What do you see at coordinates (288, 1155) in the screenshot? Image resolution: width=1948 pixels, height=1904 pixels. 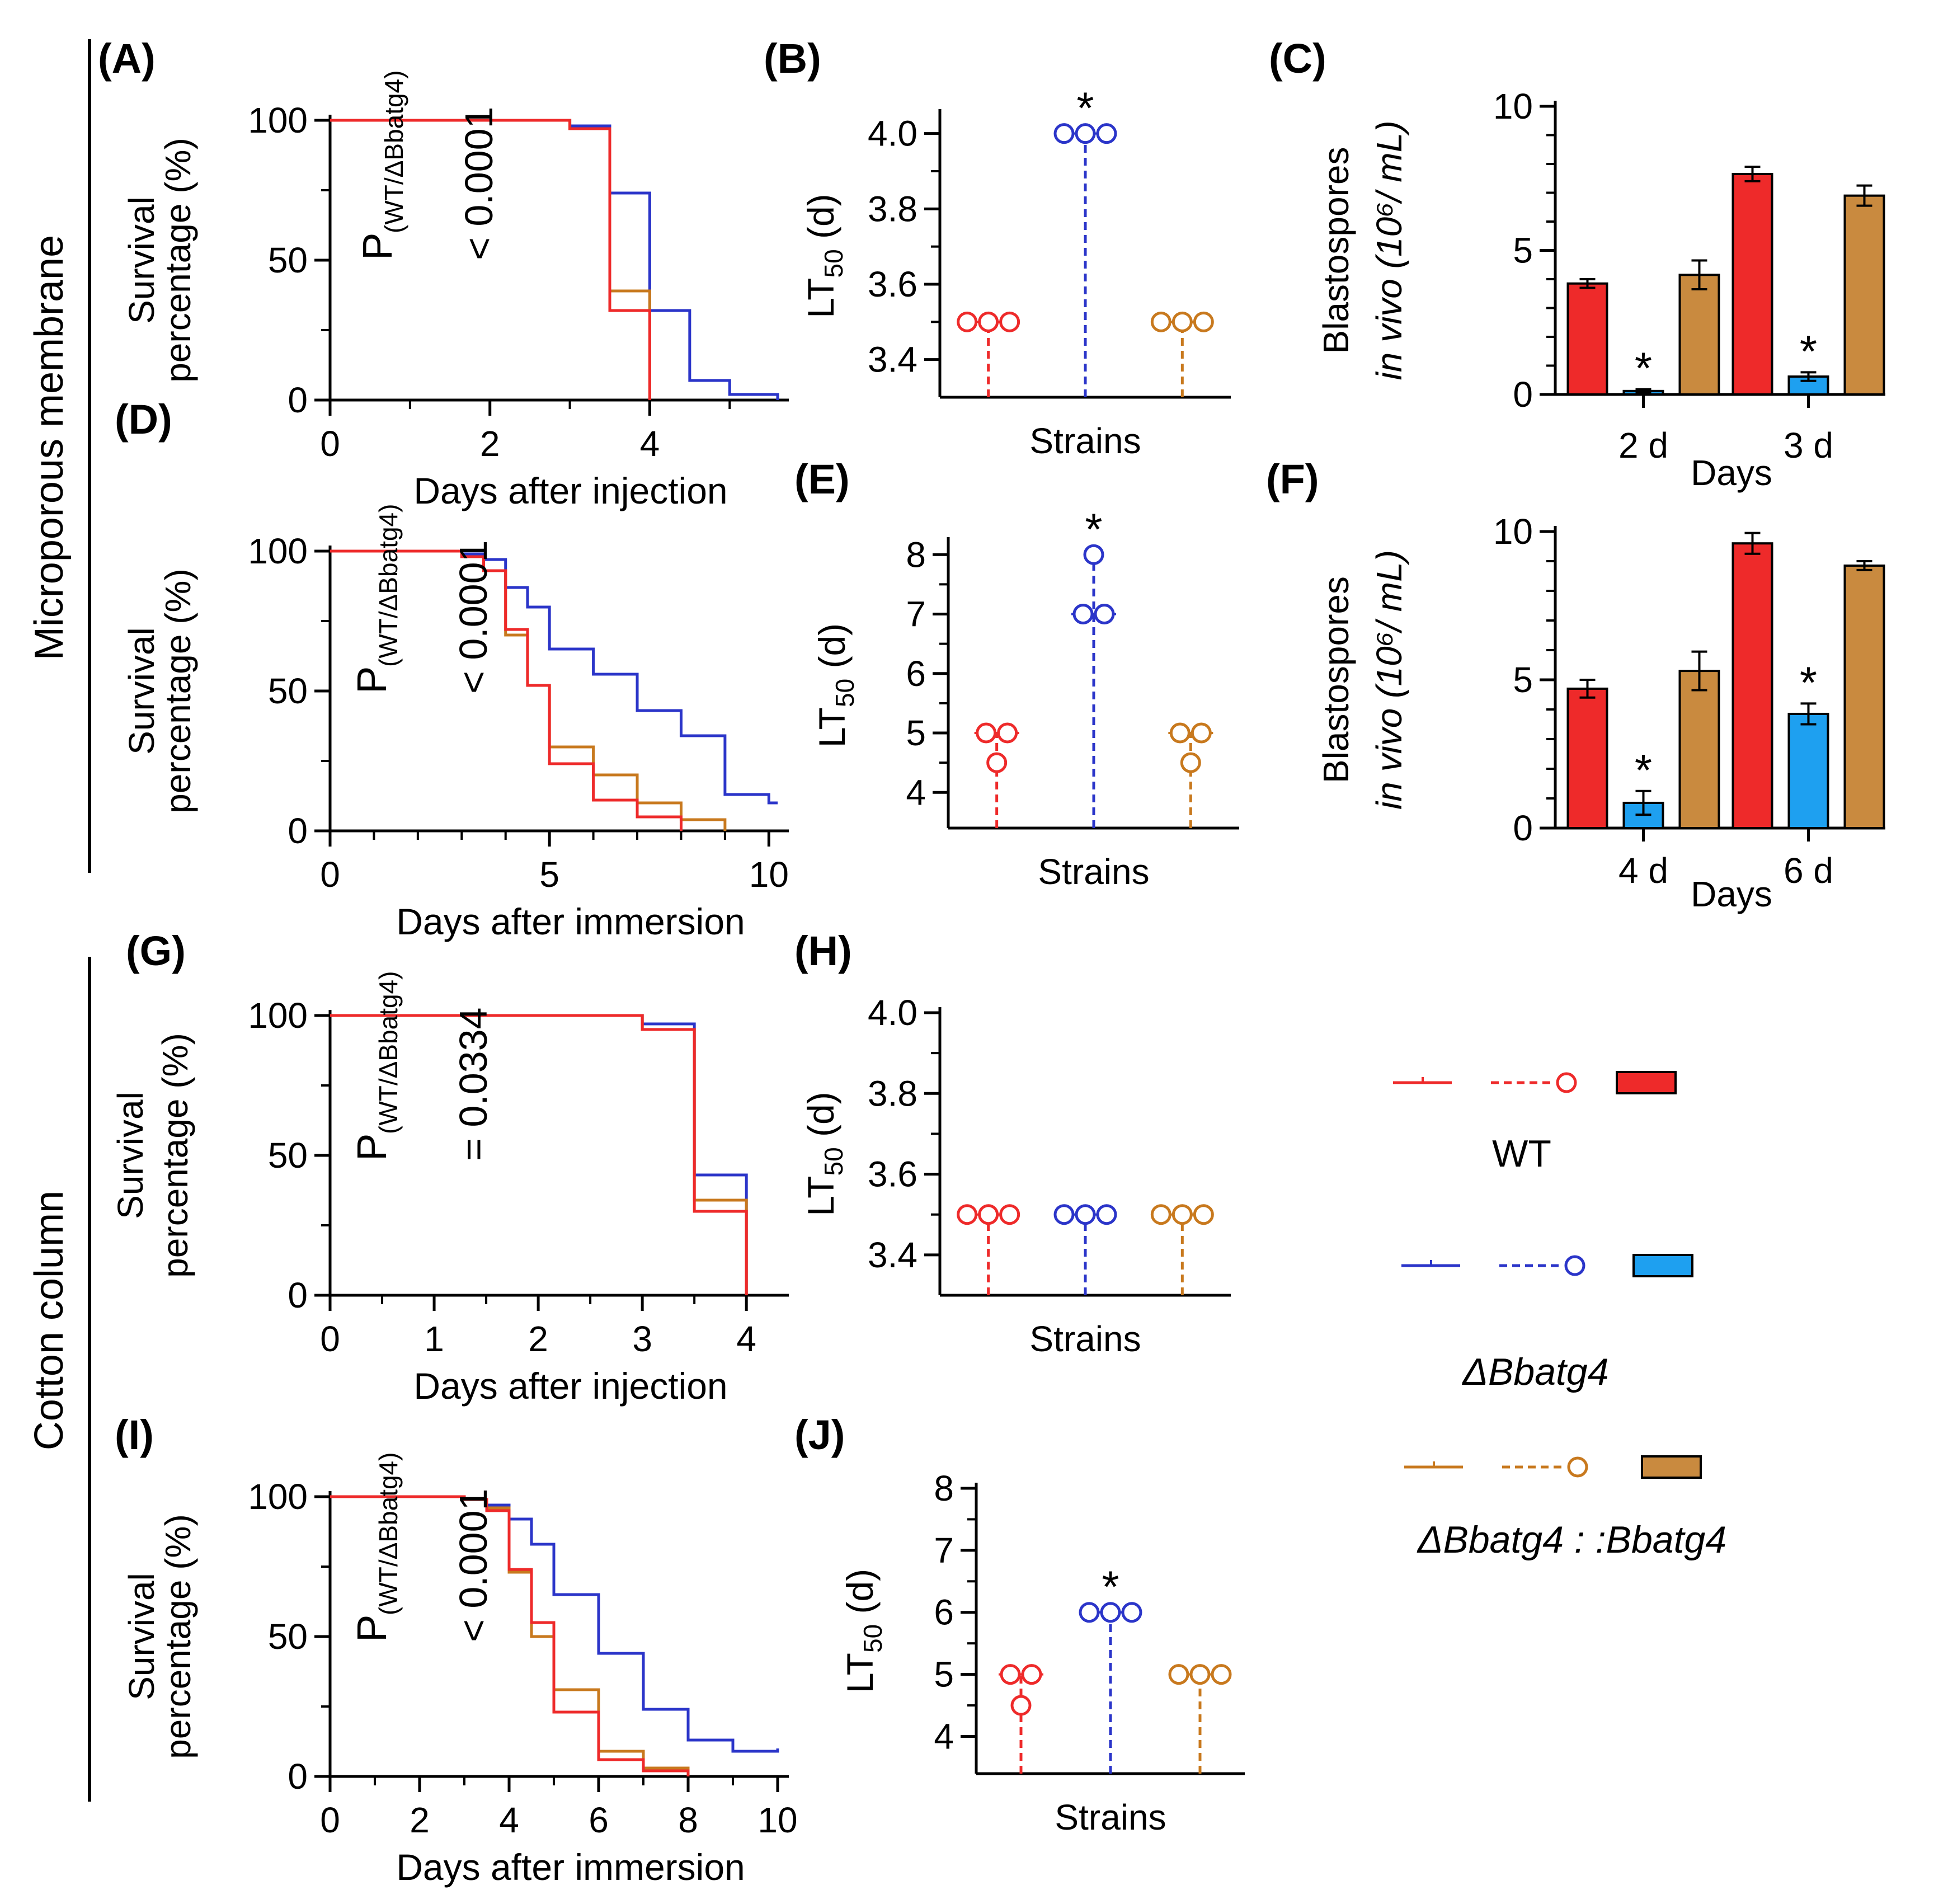 I see `y-tick-label: 50` at bounding box center [288, 1155].